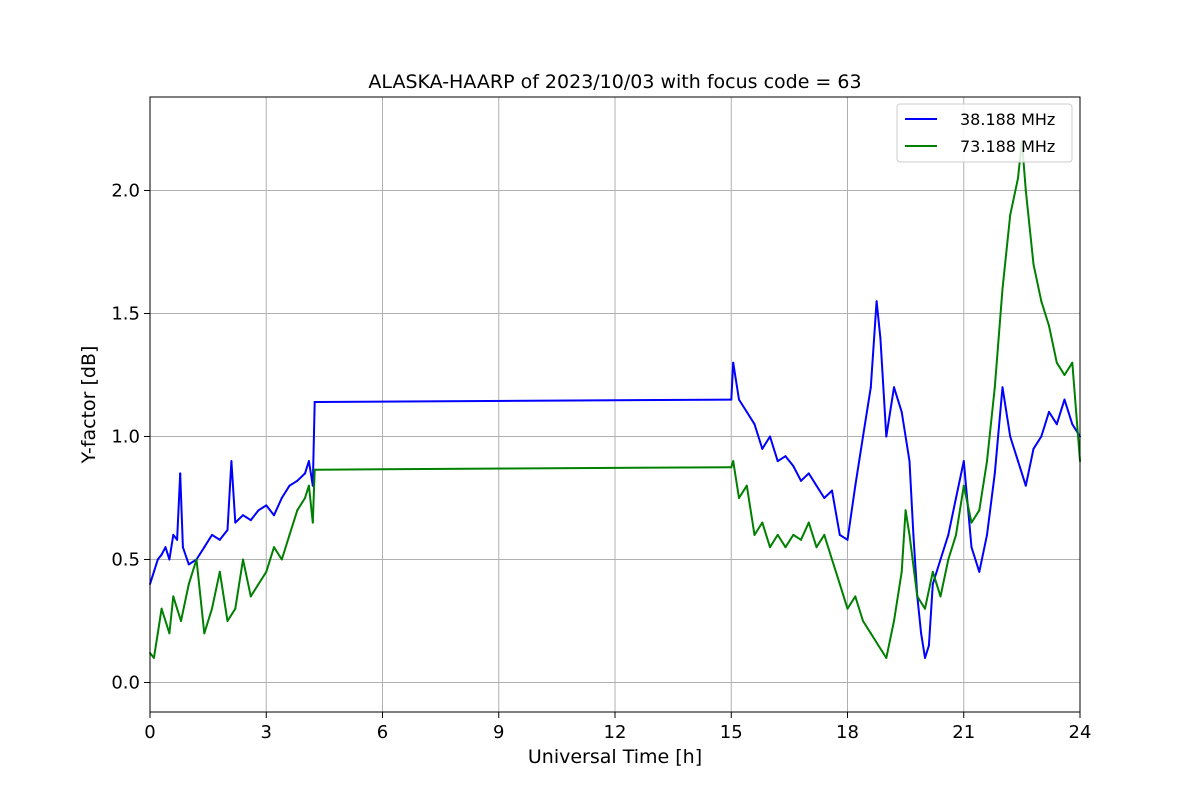 This screenshot has height=800, width=1200. What do you see at coordinates (615, 757) in the screenshot?
I see `x-axis-label: Universal Time [h]` at bounding box center [615, 757].